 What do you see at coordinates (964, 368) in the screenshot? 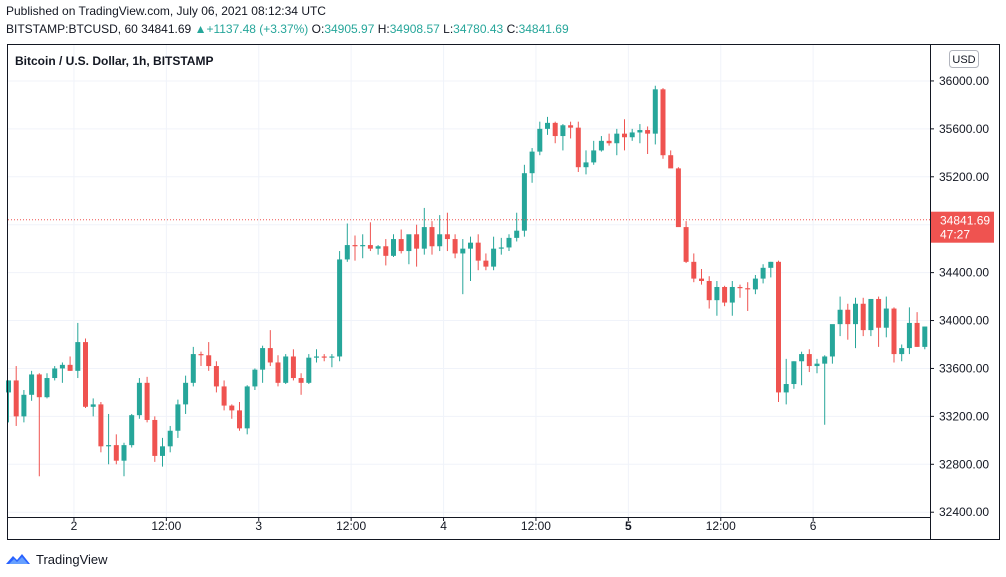
I see `price-tick-label: 33600.00` at bounding box center [964, 368].